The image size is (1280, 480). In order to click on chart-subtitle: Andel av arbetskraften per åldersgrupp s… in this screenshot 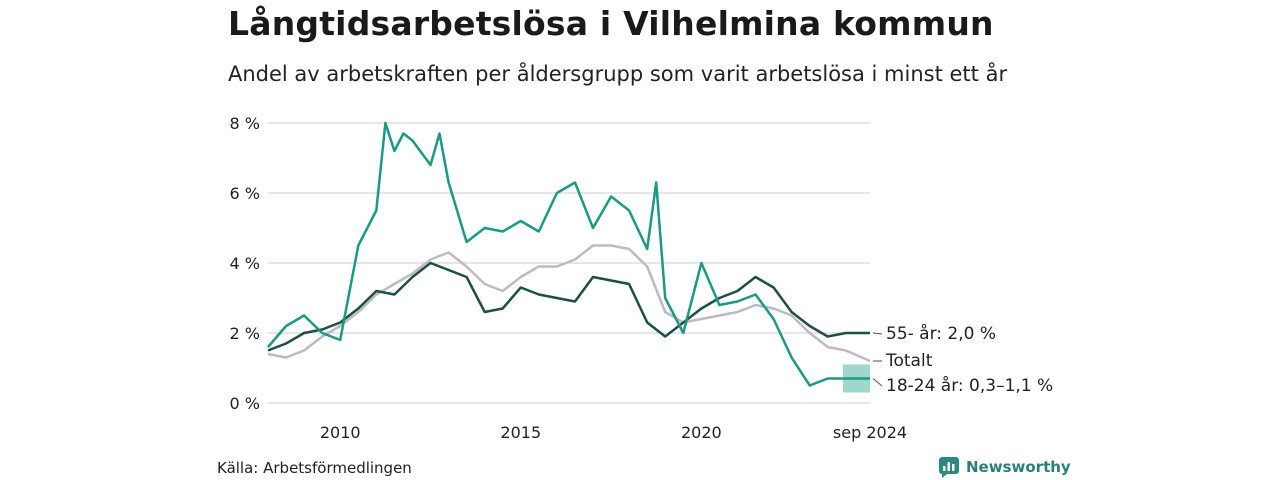, I will do `click(618, 74)`.